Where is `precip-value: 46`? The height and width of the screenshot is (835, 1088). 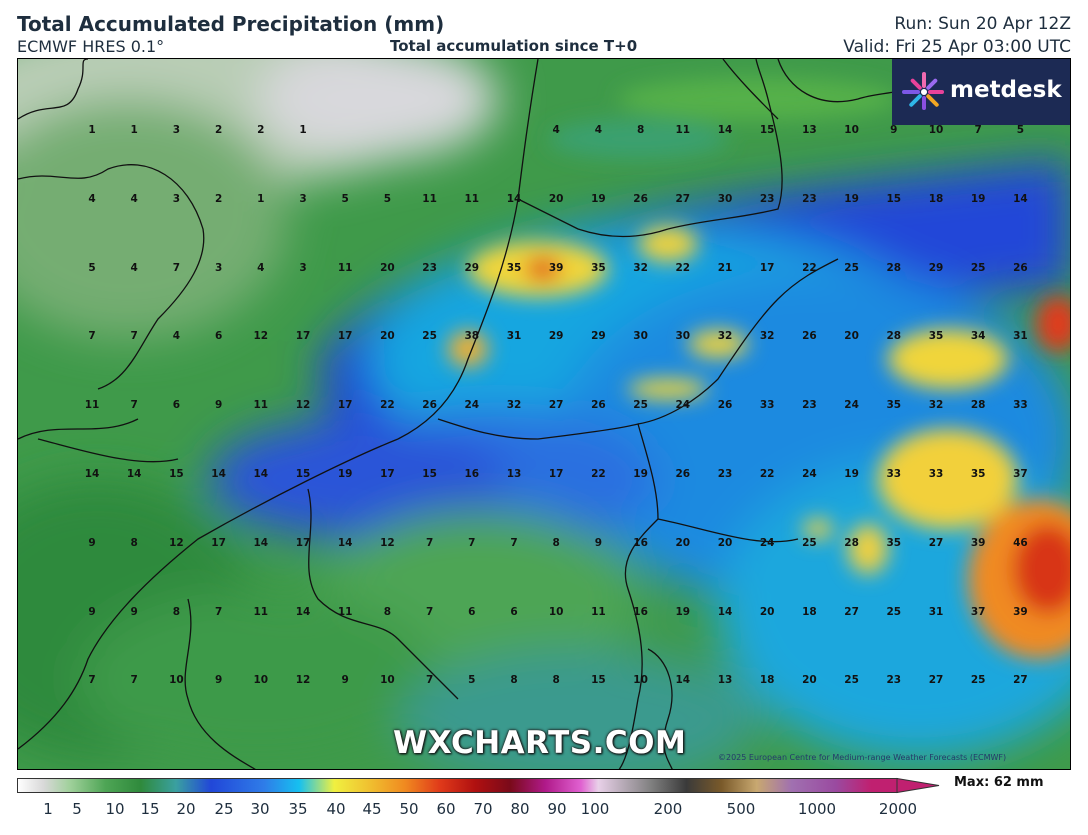
precip-value: 46 is located at coordinates (1020, 542).